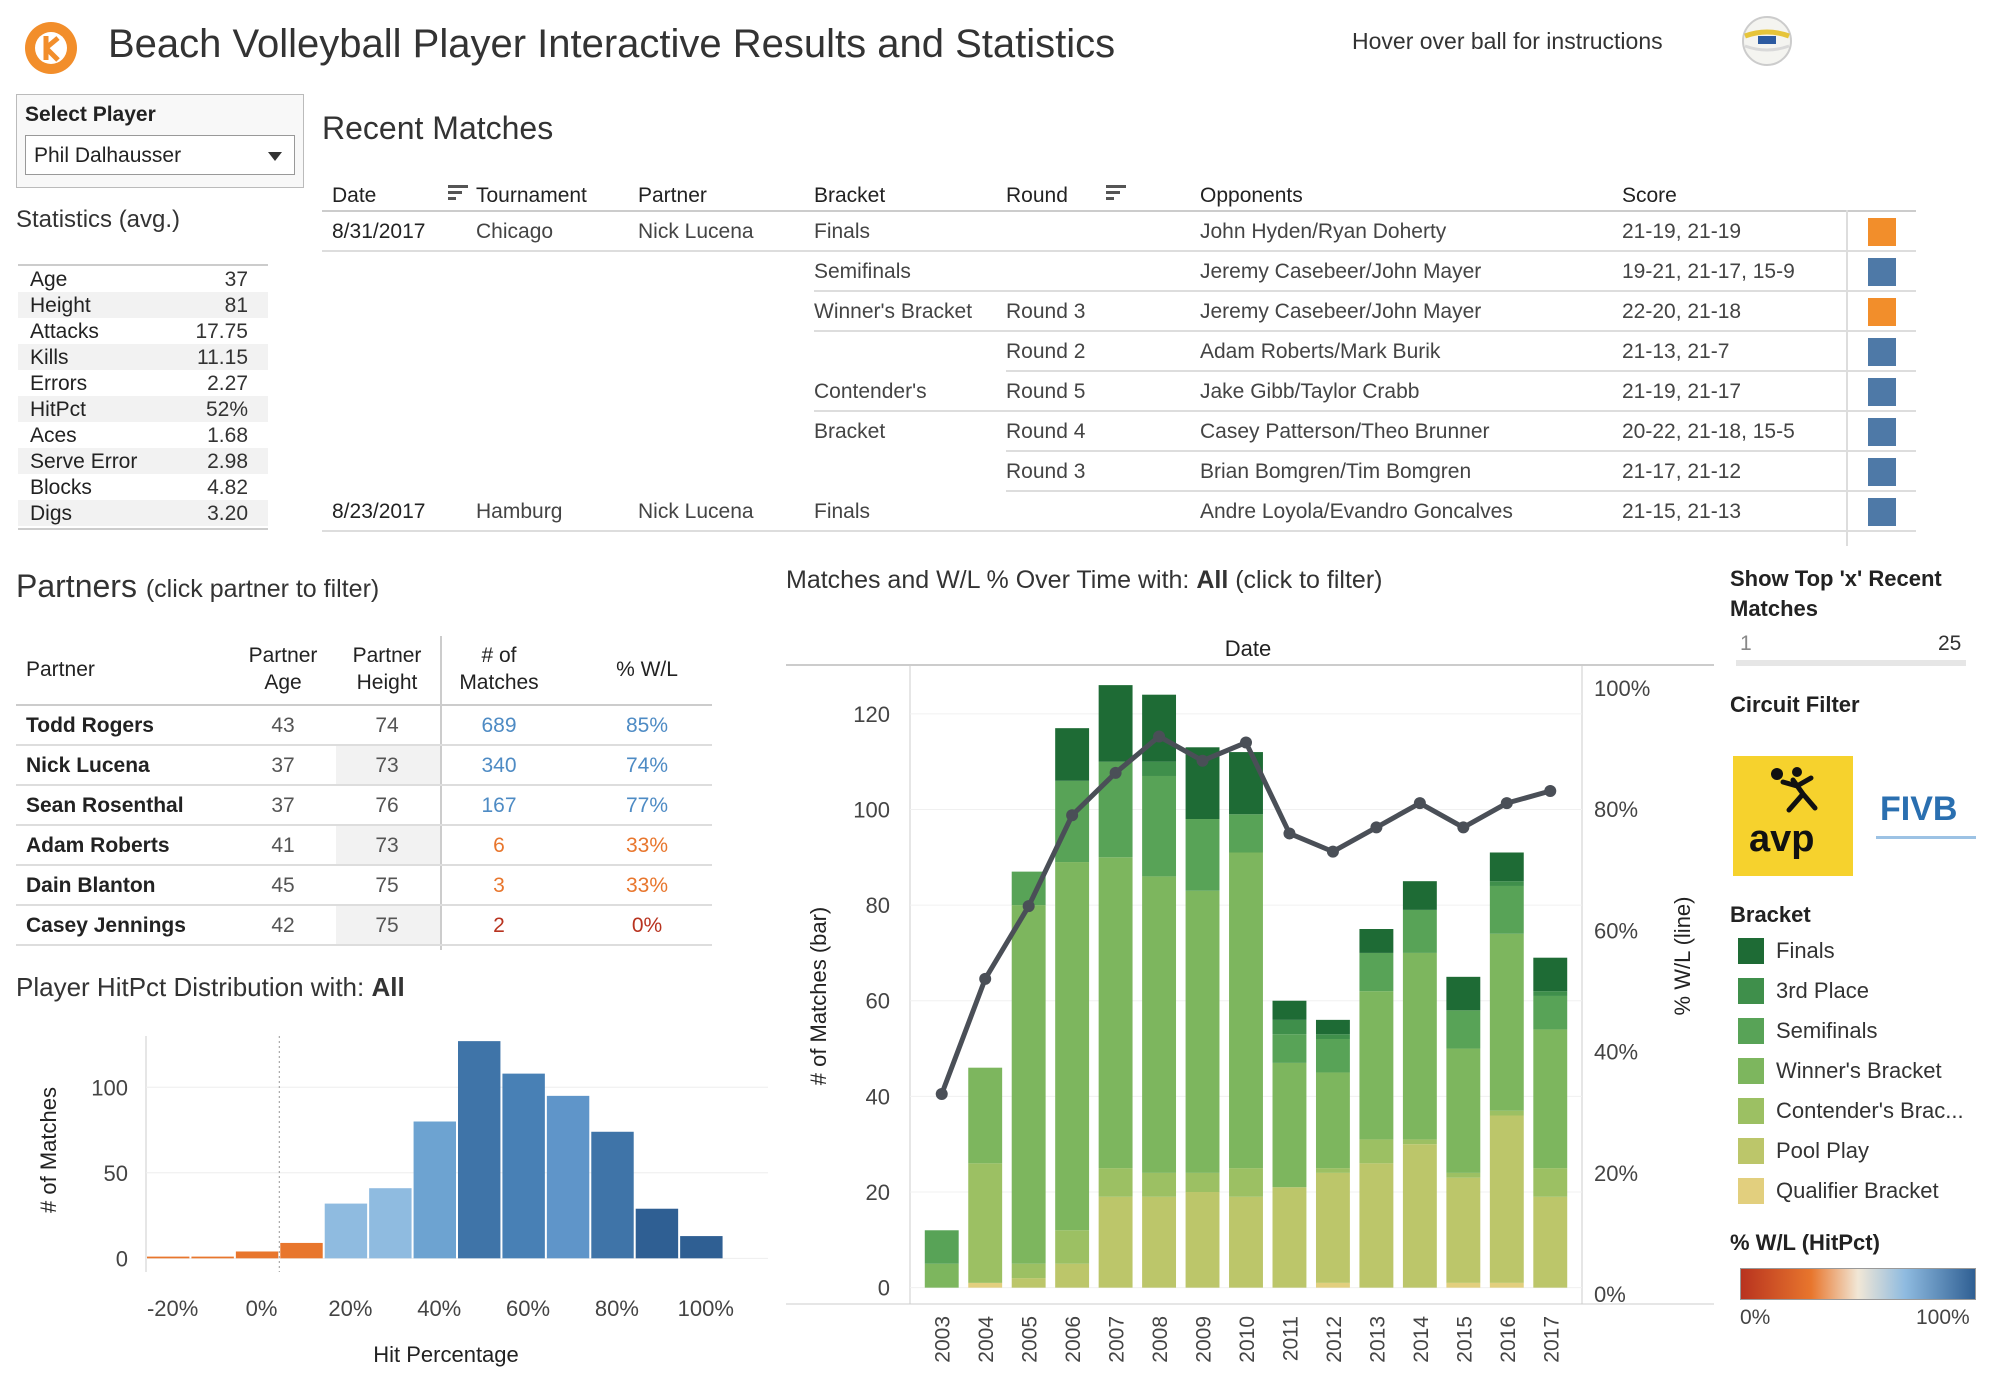 Image resolution: width=2002 pixels, height=1396 pixels. Describe the element at coordinates (160, 155) in the screenshot. I see `player-dropdown: Phil Dalhausser` at that location.